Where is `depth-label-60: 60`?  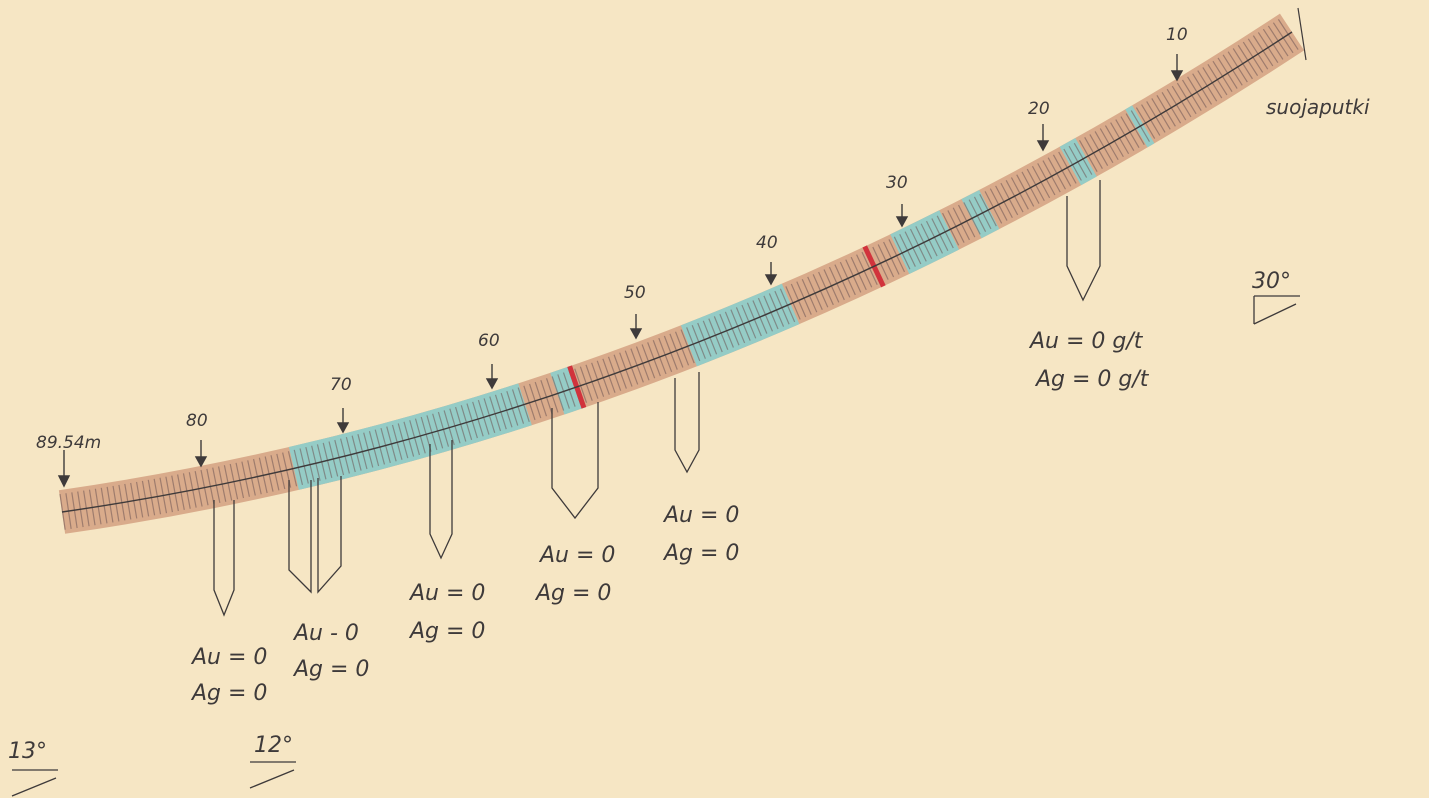
depth-label-60: 60 is located at coordinates (489, 341).